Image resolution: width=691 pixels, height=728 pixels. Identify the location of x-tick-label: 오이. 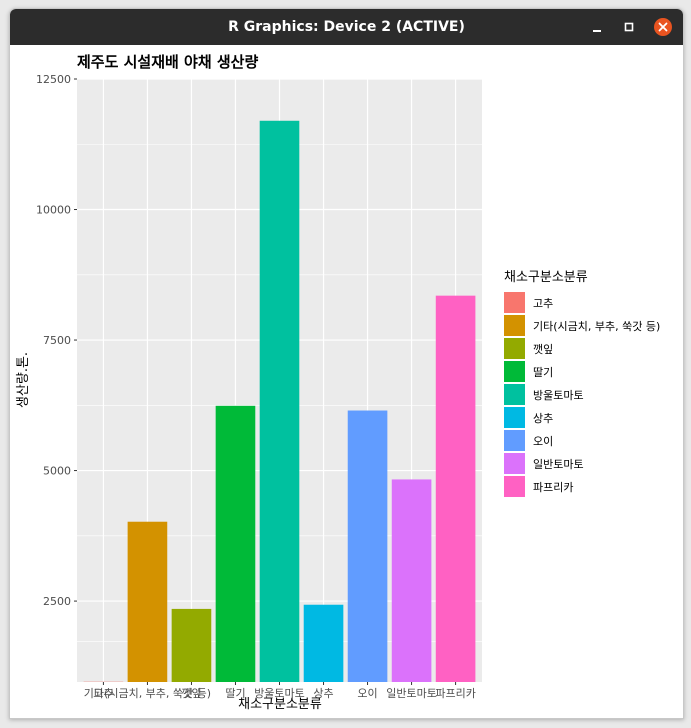
(367, 693).